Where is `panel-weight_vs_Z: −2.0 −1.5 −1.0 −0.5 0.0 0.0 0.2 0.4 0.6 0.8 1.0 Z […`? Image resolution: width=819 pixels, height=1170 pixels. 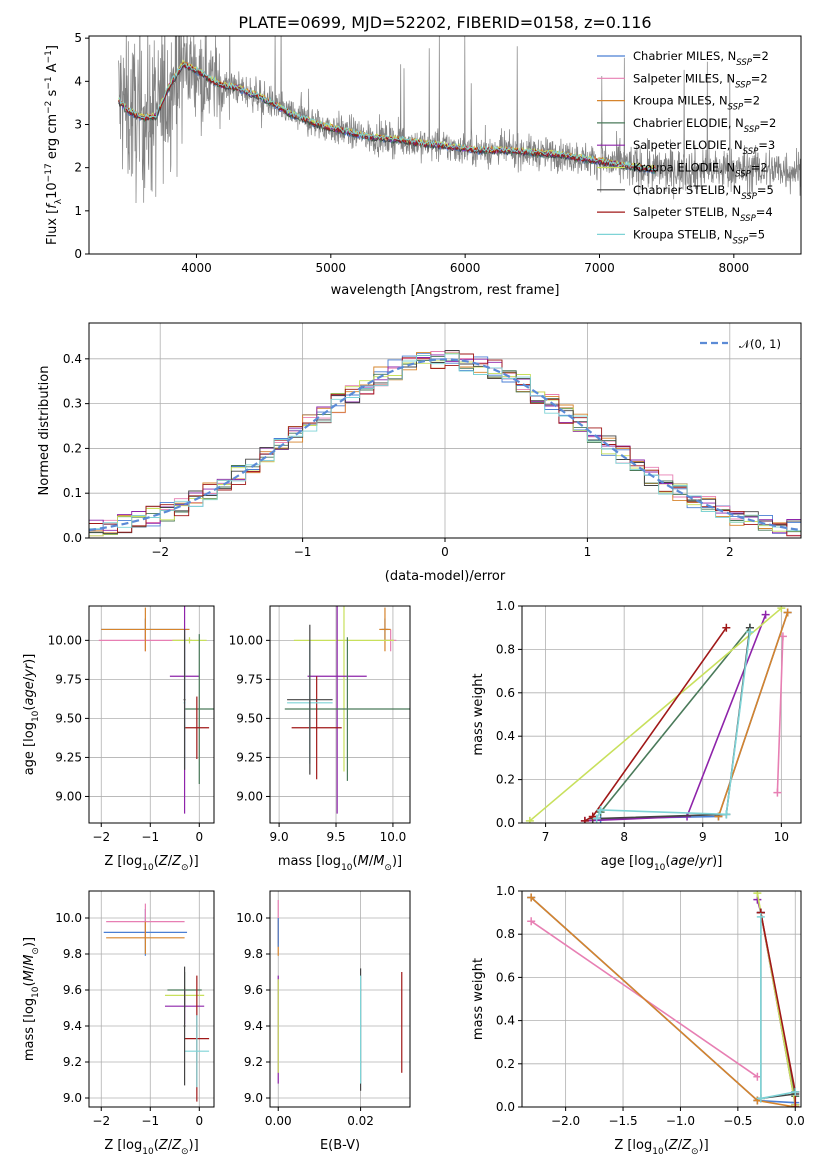
panel-weight_vs_Z: −2.0 −1.5 −1.0 −0.5 0.0 0.0 0.2 0.4 0.6 0.8 1.0 Z [… is located at coordinates (638, 1020).